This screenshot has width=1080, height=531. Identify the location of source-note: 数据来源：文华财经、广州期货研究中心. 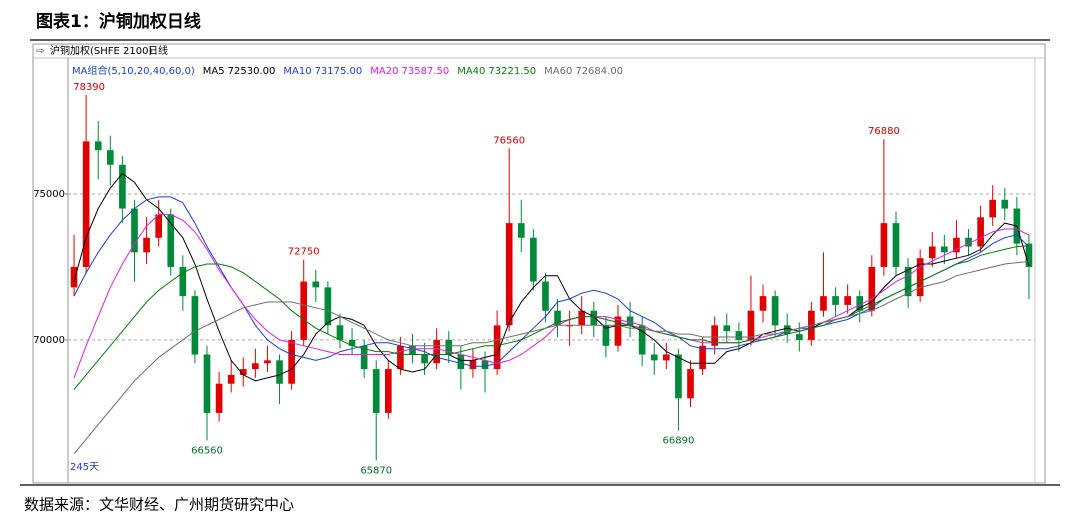
(159, 505).